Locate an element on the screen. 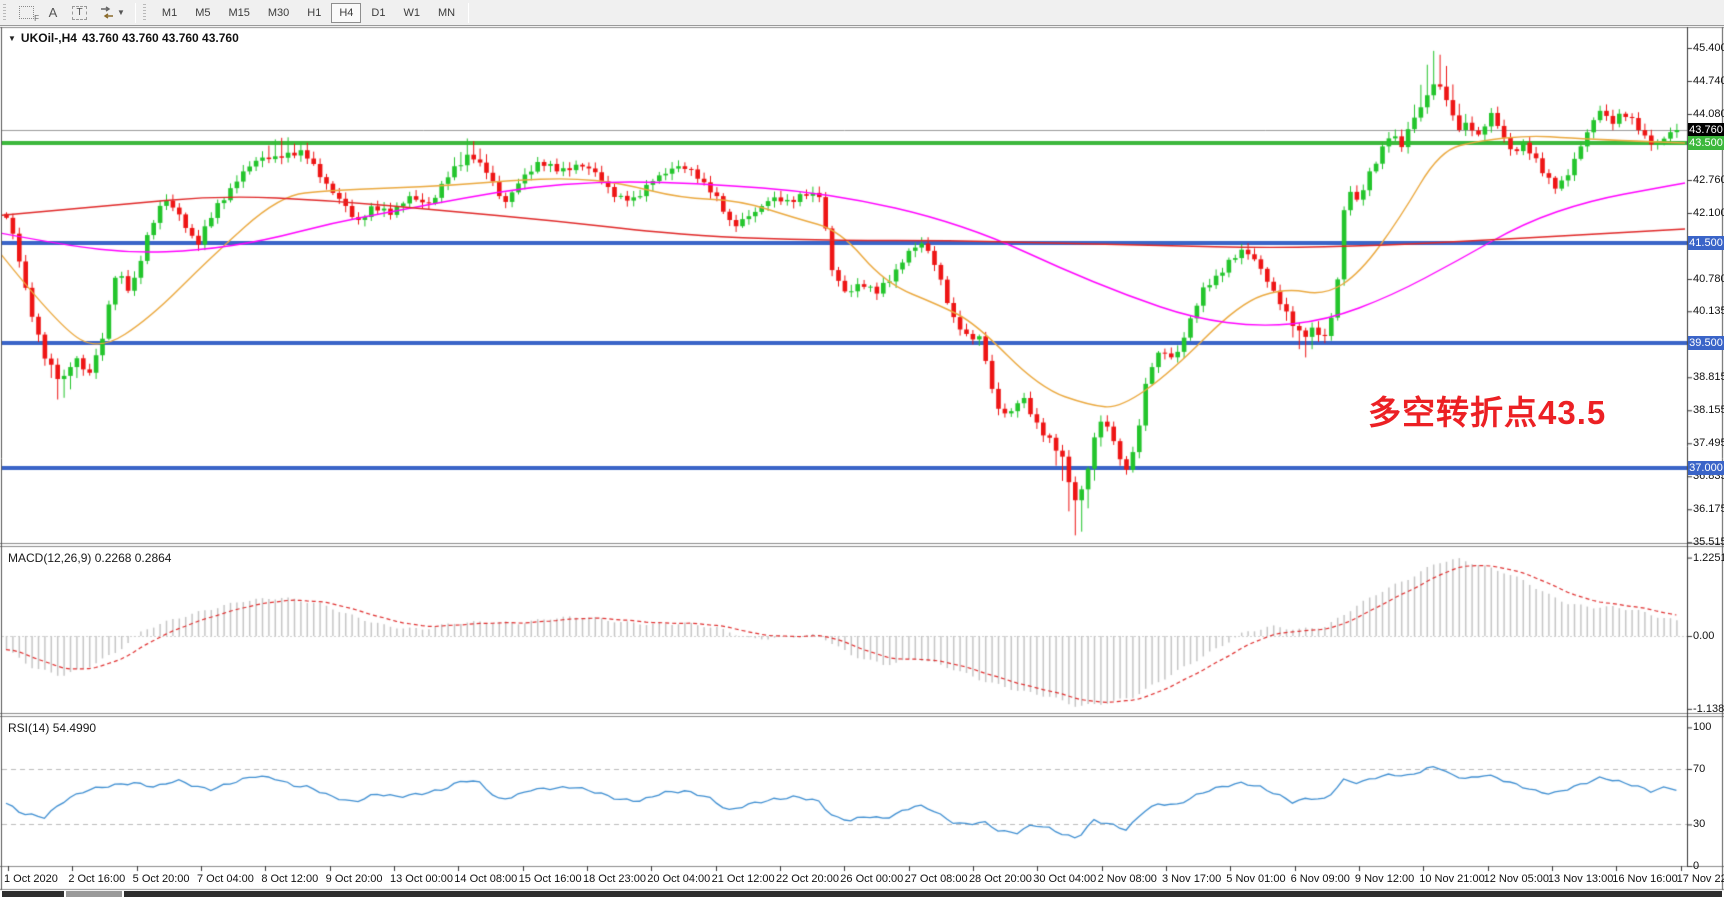 This screenshot has width=1724, height=897. chart-collapse-icon: ▼ is located at coordinates (12, 38).